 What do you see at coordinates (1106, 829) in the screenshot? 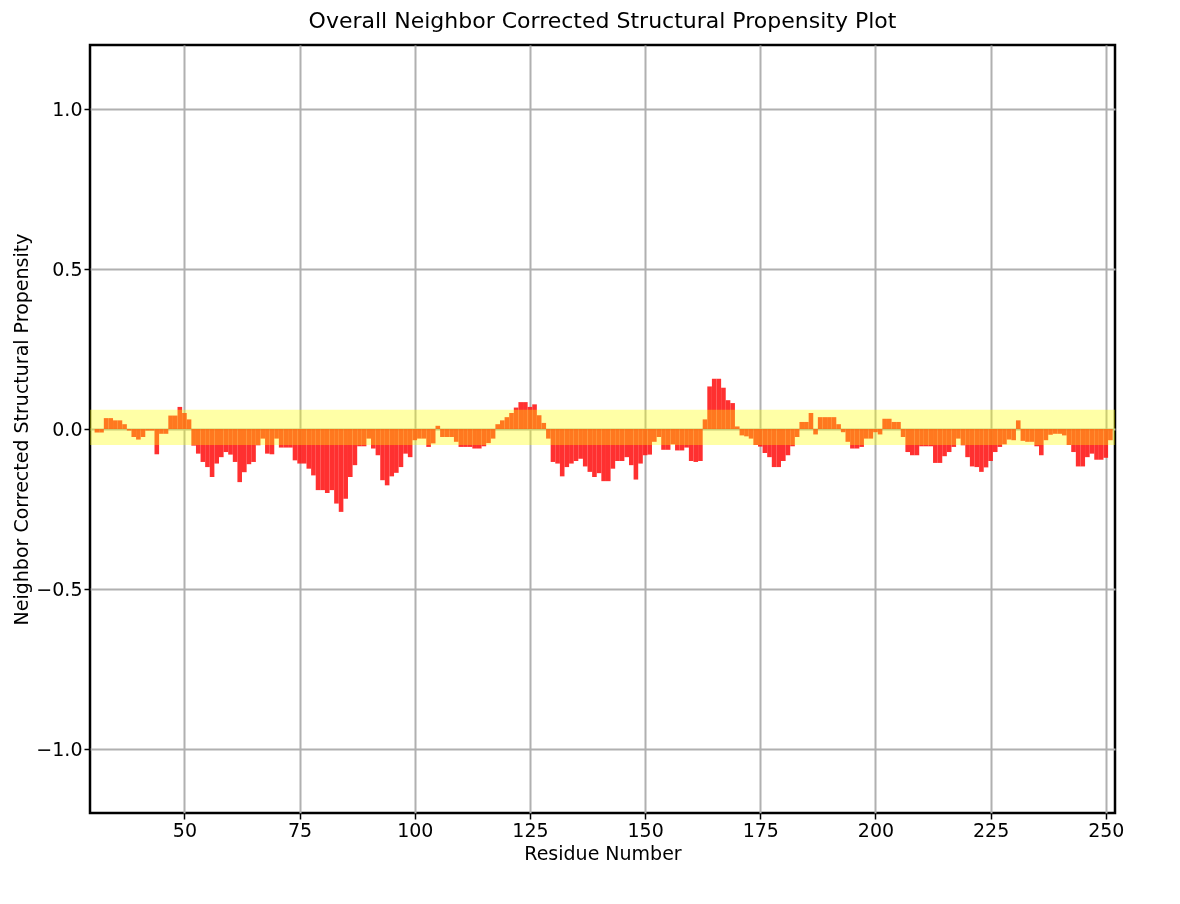
I see `x-tick-label: 250` at bounding box center [1106, 829].